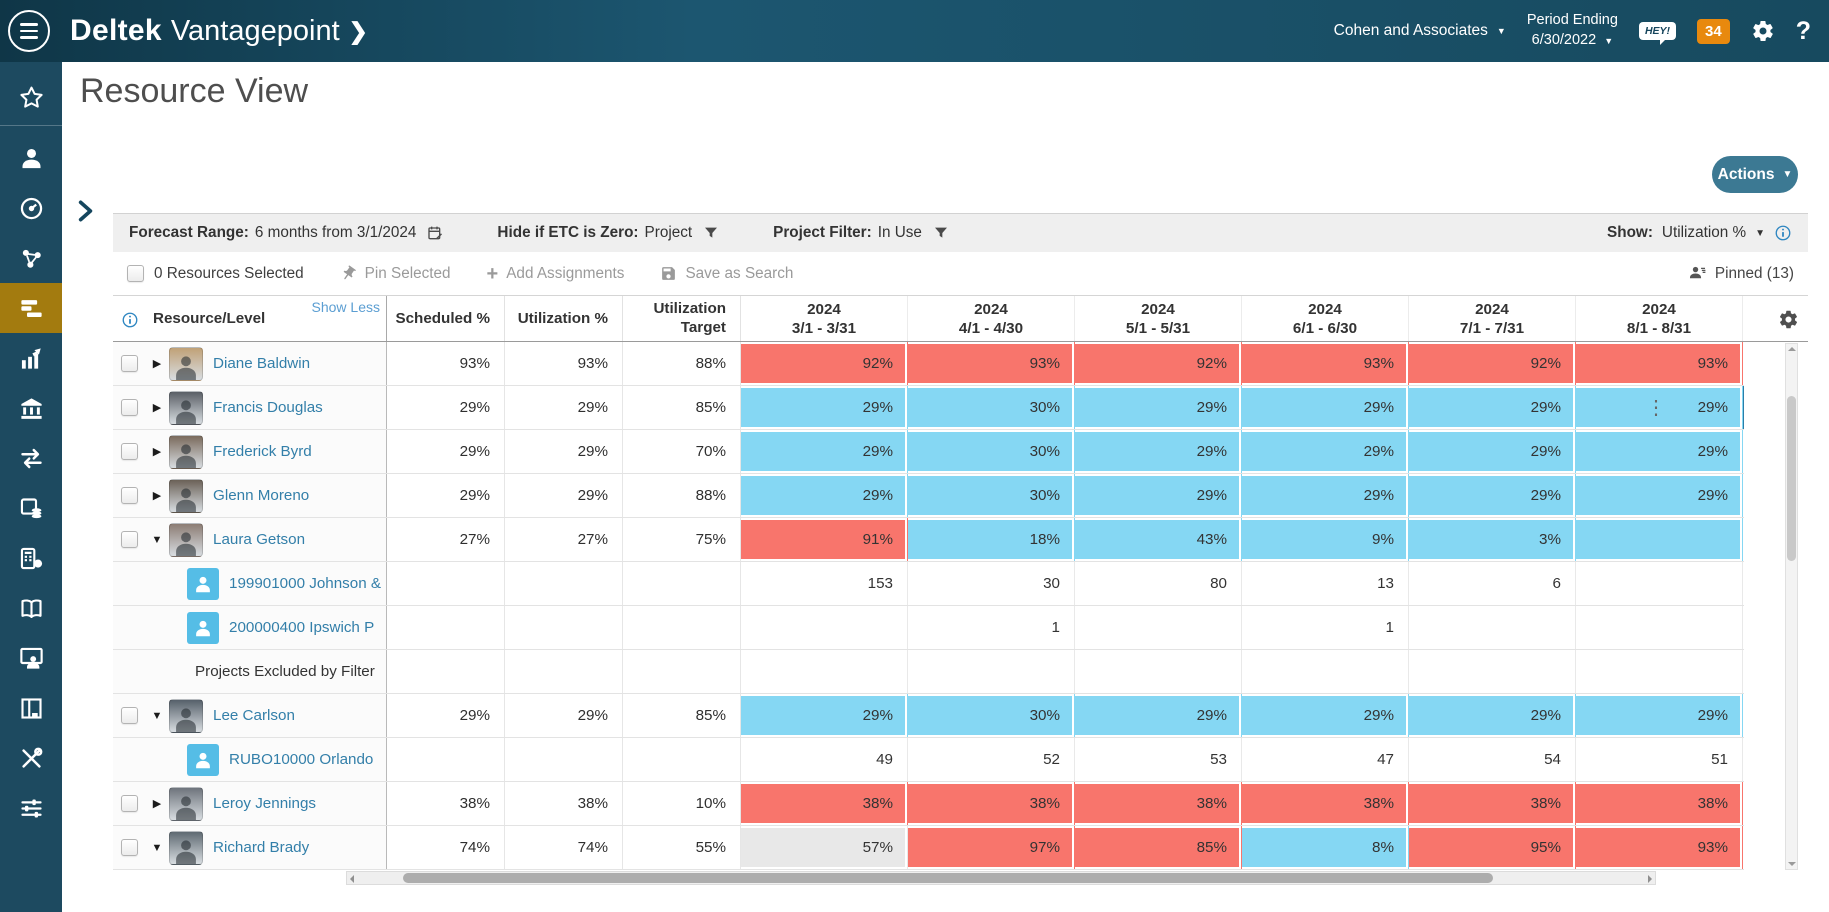  Describe the element at coordinates (85, 213) in the screenshot. I see `expand-panel-icon` at that location.